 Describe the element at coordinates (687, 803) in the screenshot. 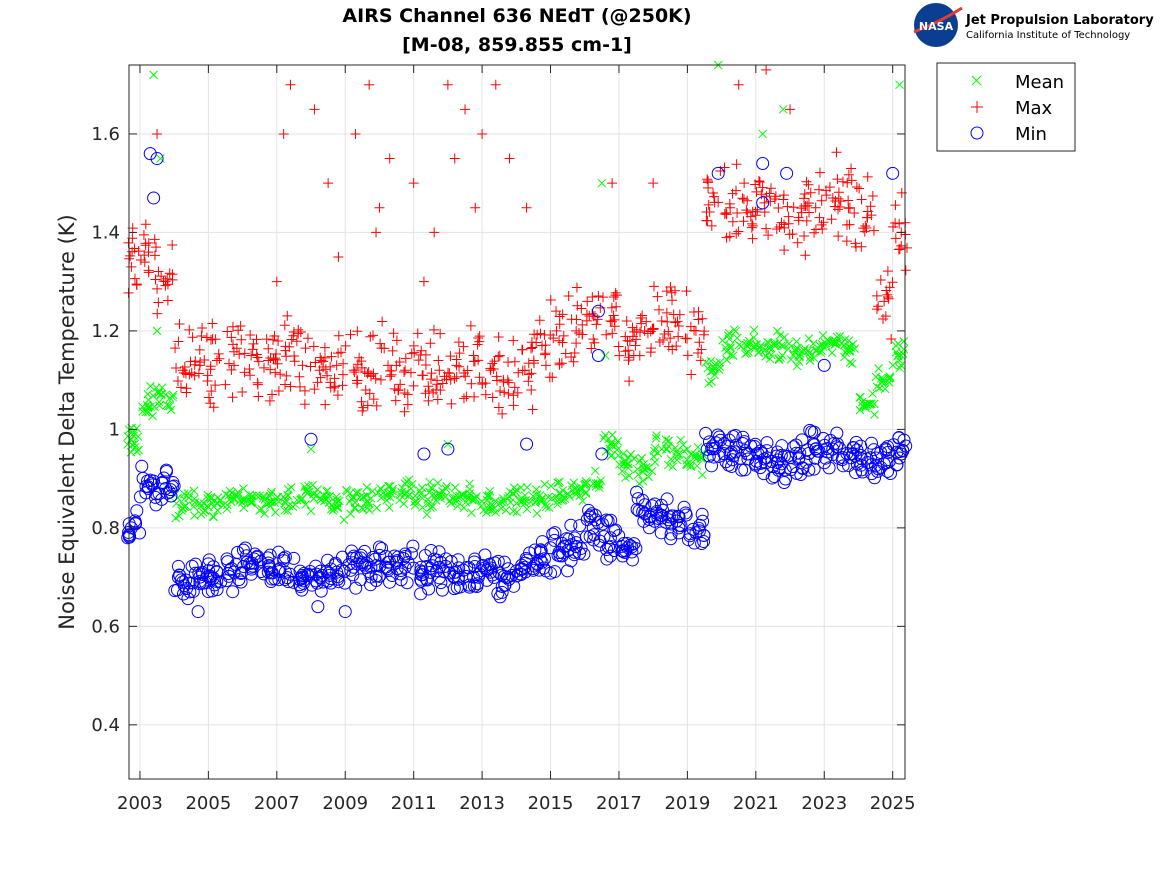

I see `x-tick-label: 2019` at that location.